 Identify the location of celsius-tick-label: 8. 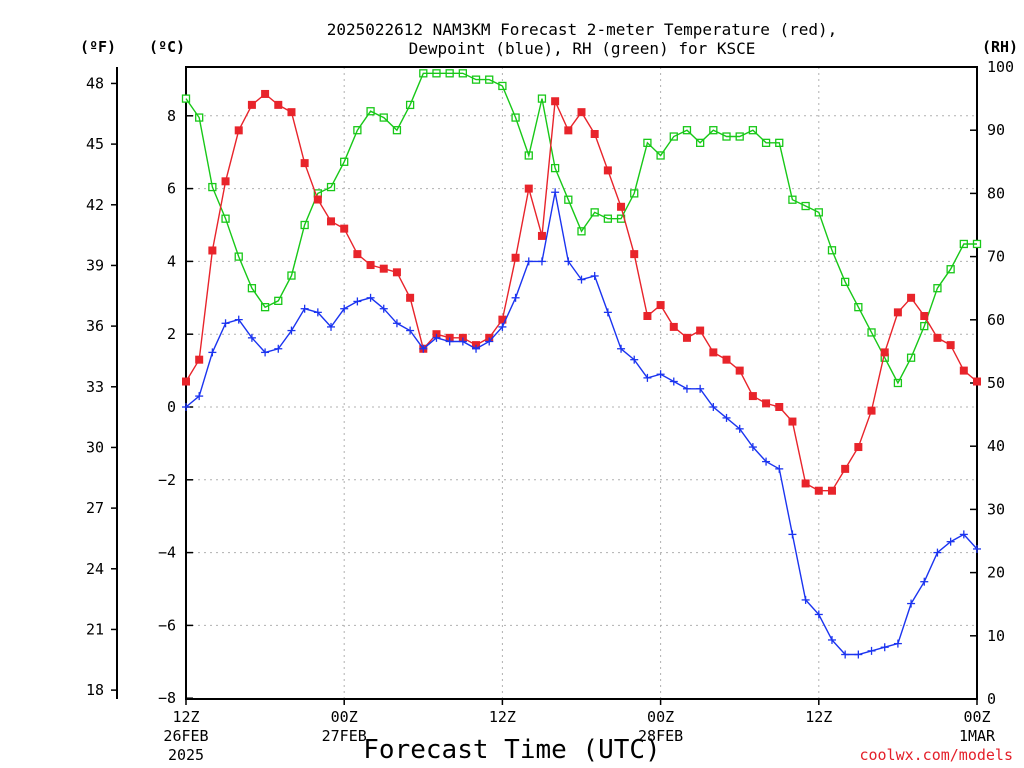
(171, 116).